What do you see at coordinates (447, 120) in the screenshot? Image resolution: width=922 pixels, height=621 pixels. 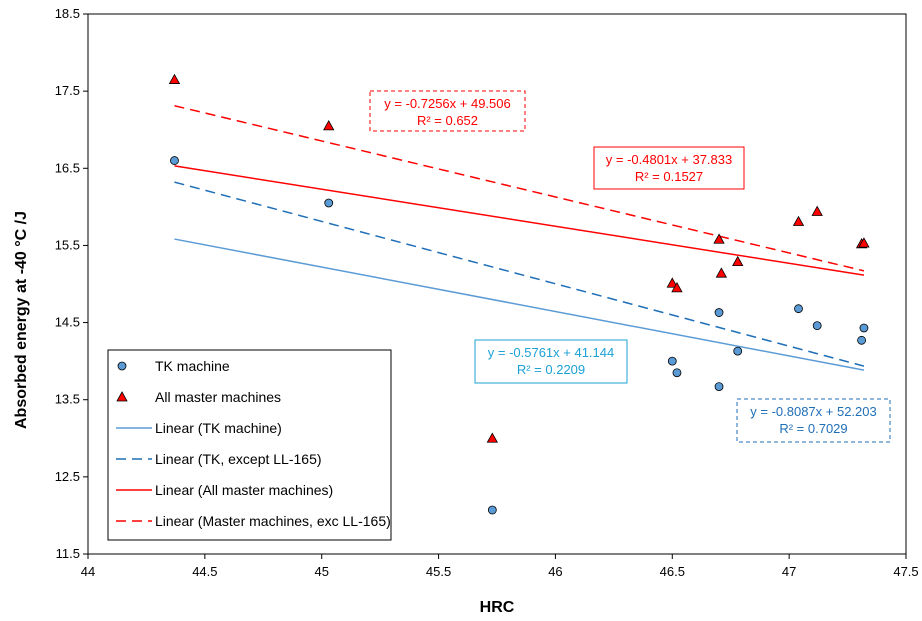 I see `r-squared-text: R² = 0.652` at bounding box center [447, 120].